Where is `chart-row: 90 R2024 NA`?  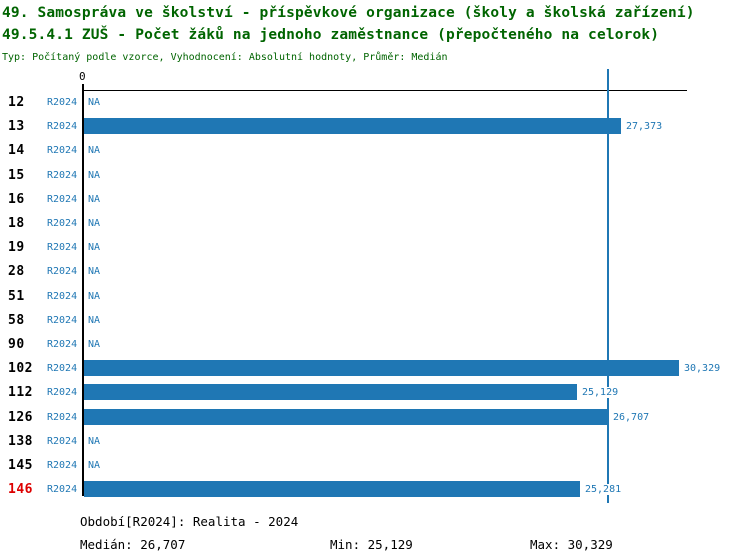
chart-row: 90 R2024 NA is located at coordinates (375, 344).